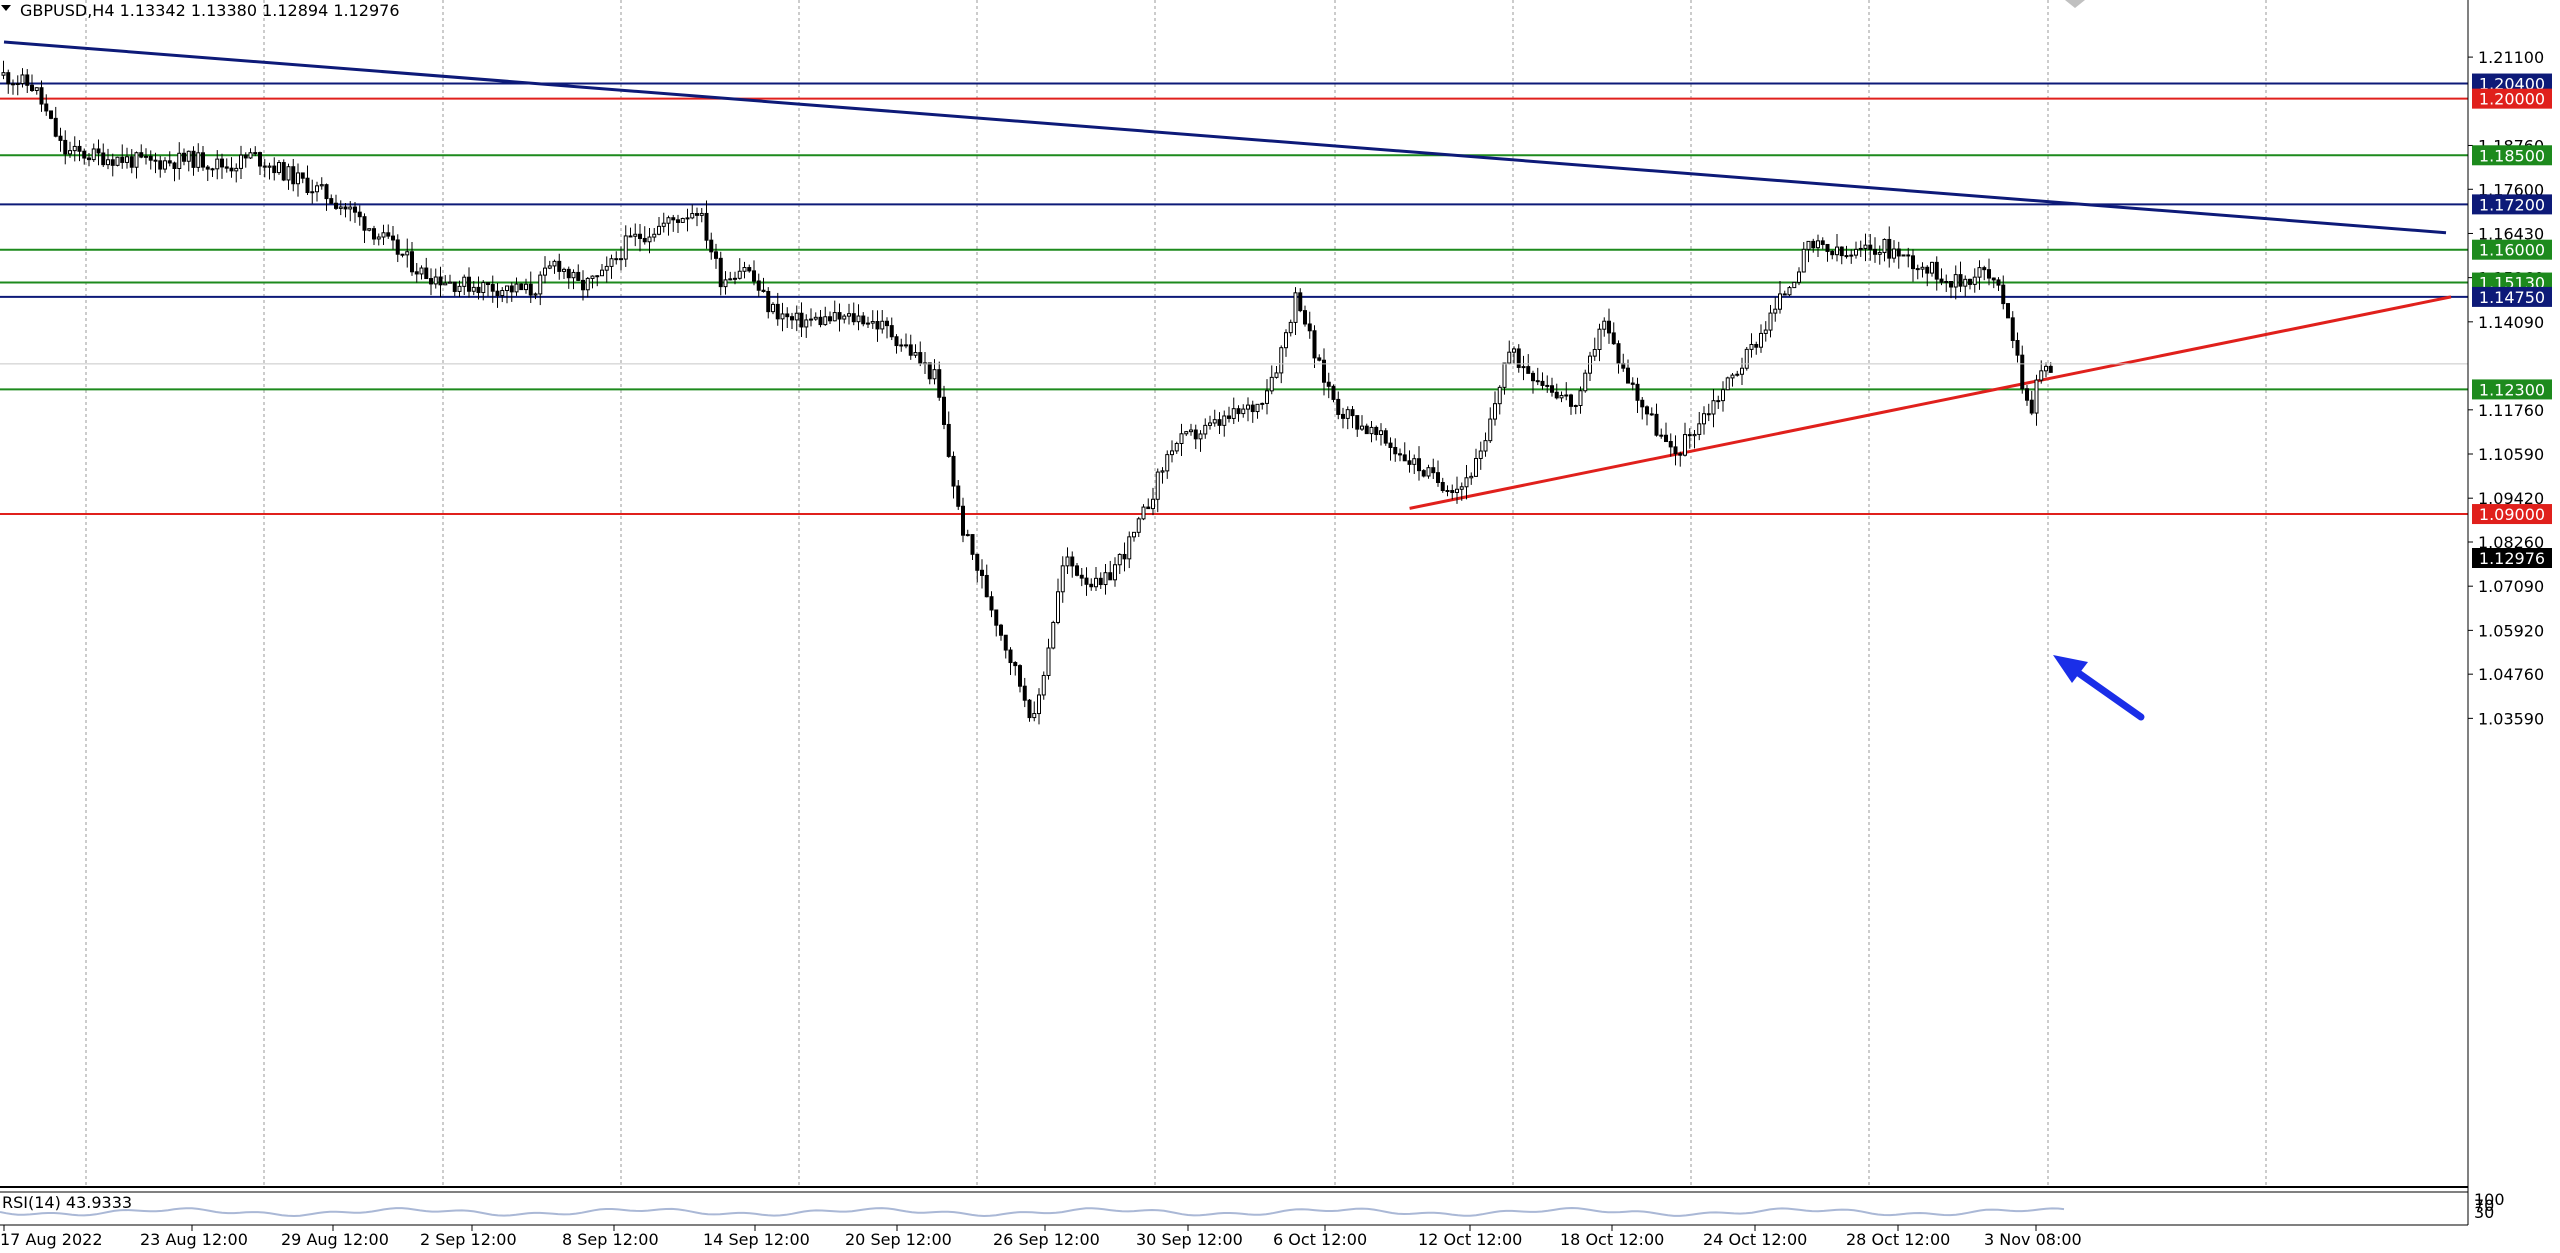  Describe the element at coordinates (898, 1239) in the screenshot. I see `time-tick-label: 20 Sep 12:00` at that location.